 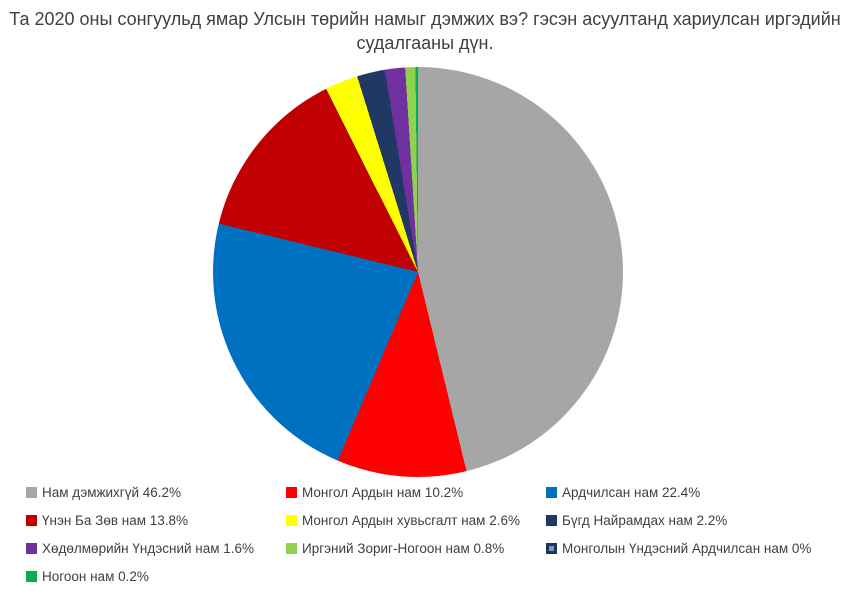 I want to click on legend-swatch-inner, so click(x=551, y=548).